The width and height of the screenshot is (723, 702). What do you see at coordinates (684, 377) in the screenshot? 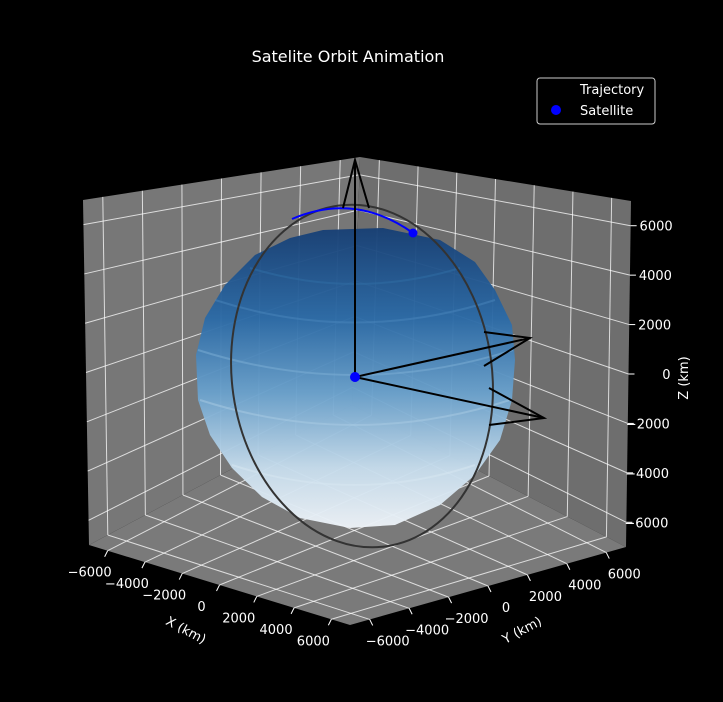
I see `z-axis-label: Z (km)` at bounding box center [684, 377].